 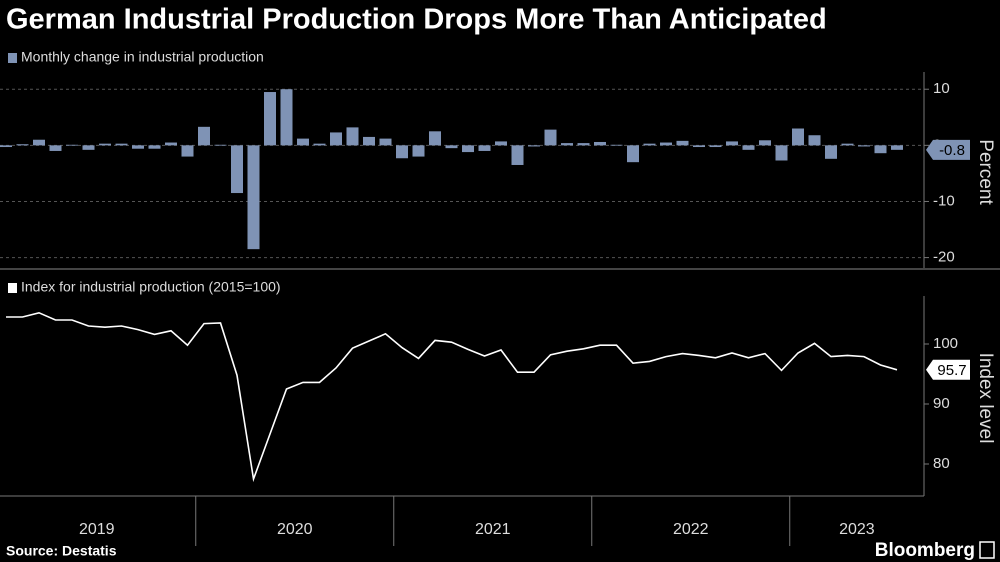 I want to click on last-value-label: 95.7, so click(x=951, y=370).